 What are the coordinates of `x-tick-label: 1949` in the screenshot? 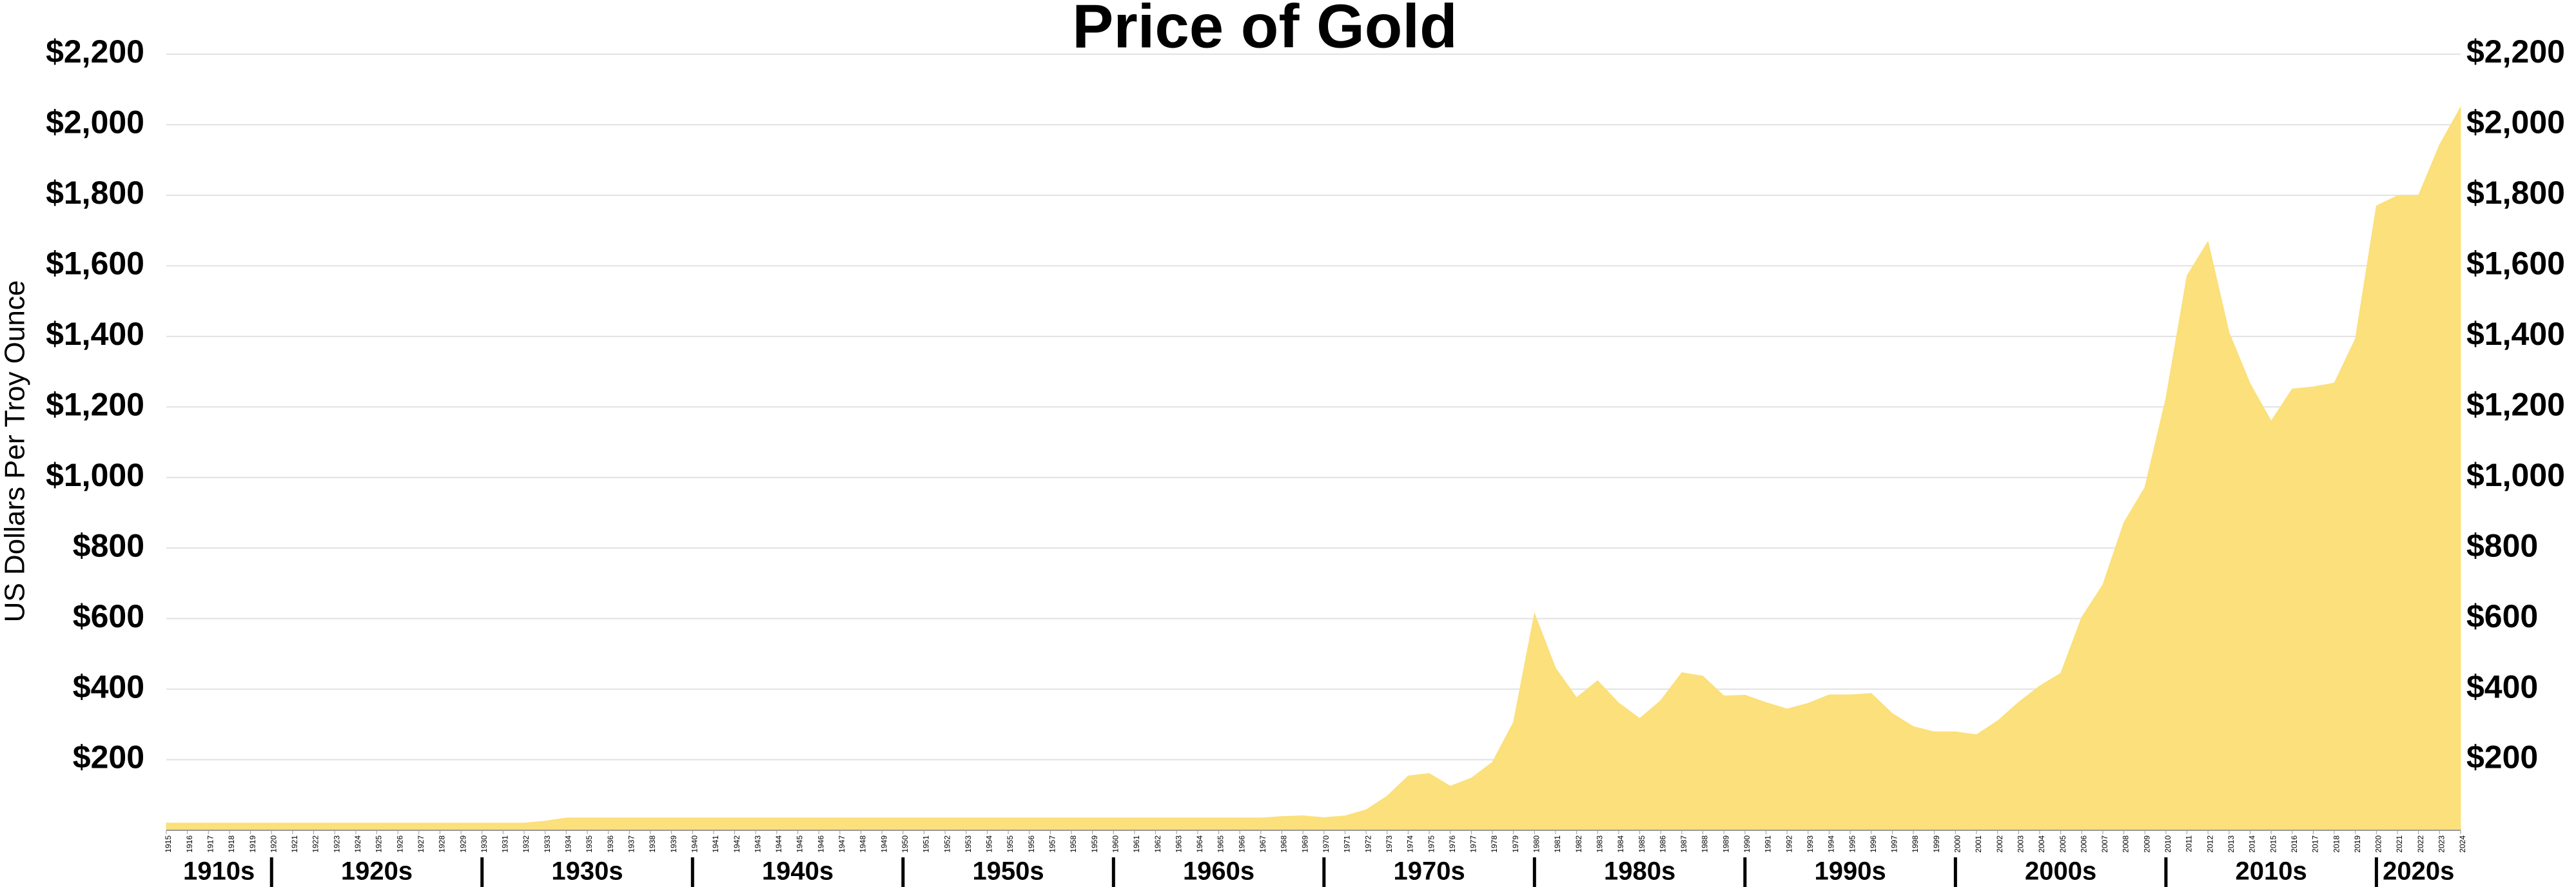 It's located at (884, 844).